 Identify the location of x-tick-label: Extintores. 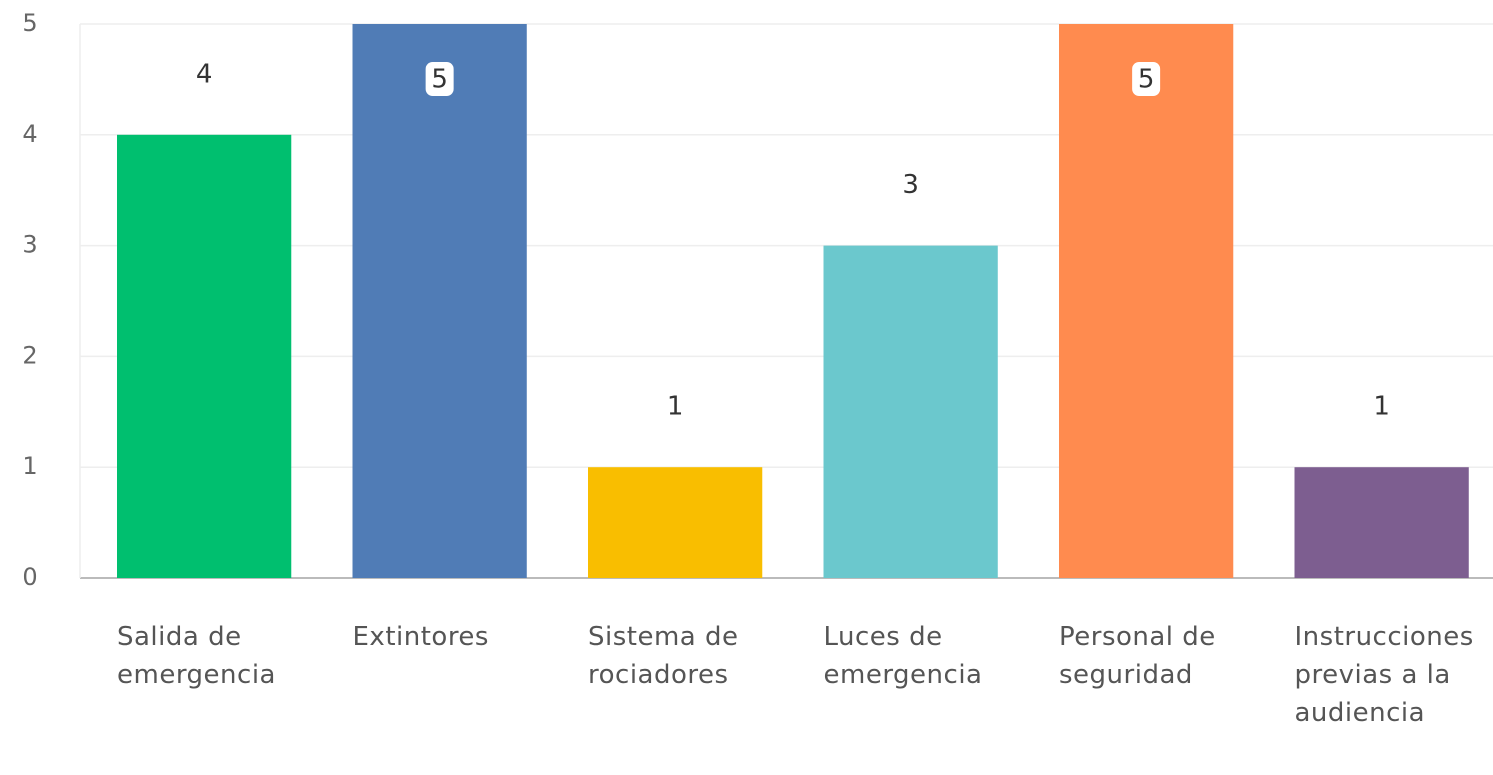
(420, 637).